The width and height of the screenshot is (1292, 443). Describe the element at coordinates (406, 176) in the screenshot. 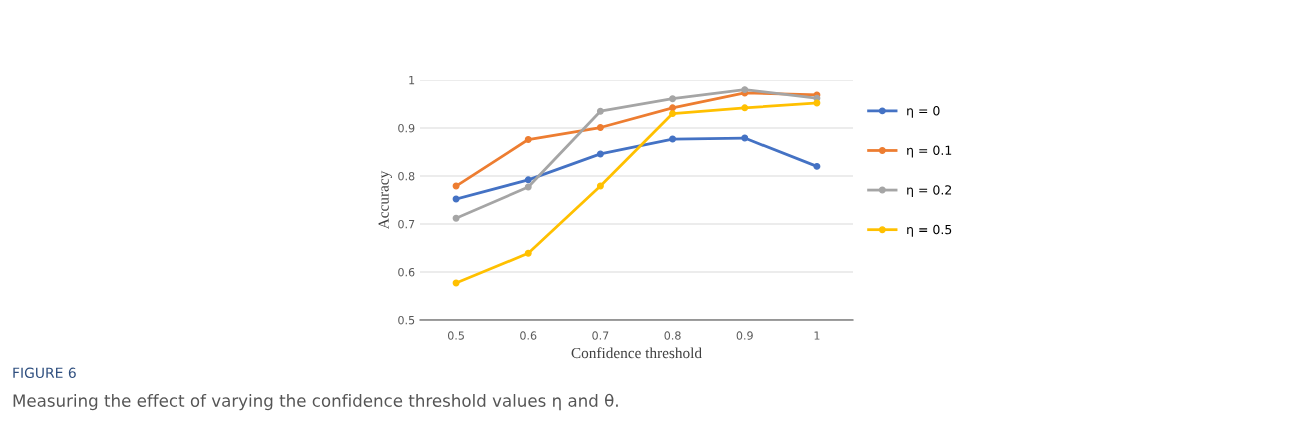

I see `y-tick-label: 0.8` at that location.